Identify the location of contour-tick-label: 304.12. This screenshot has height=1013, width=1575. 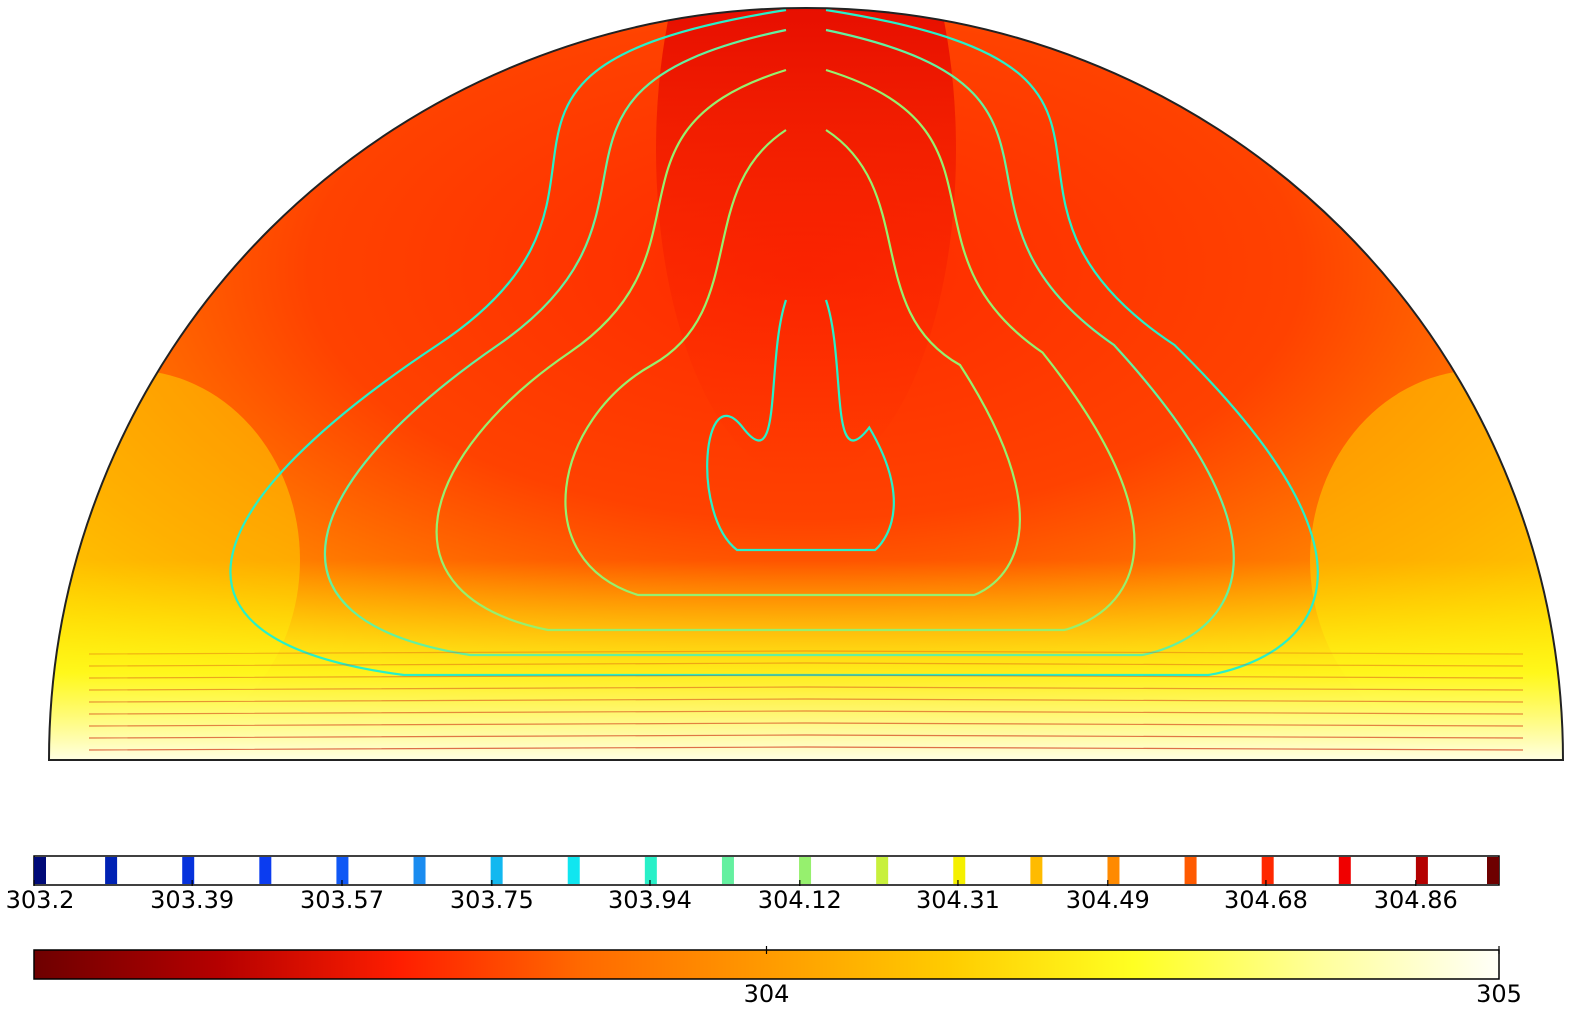
(800, 900).